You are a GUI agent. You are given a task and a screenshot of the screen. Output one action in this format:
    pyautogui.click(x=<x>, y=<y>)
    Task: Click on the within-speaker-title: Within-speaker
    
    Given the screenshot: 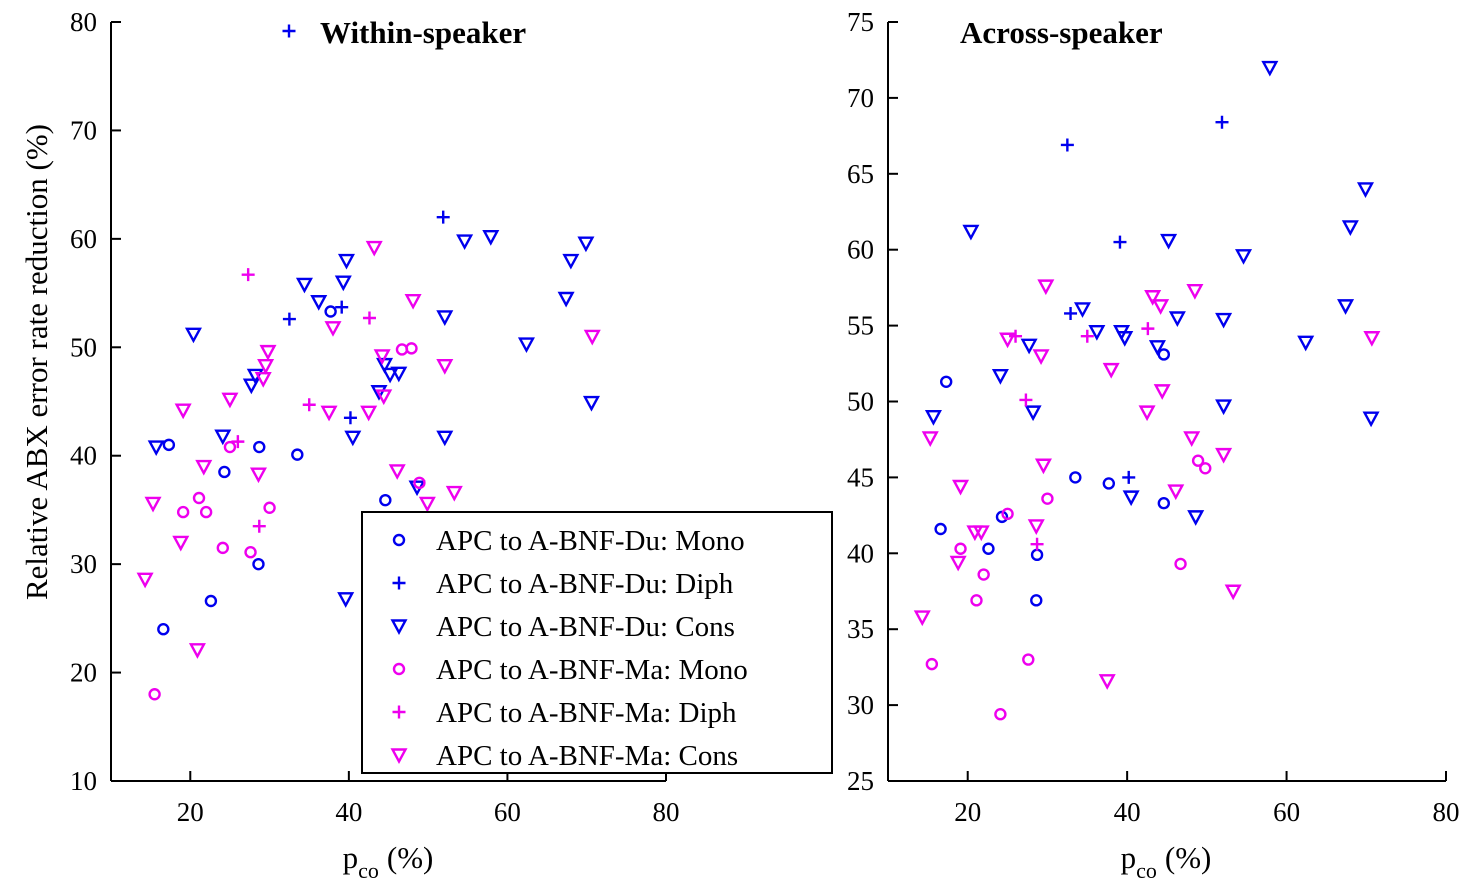 What is the action you would take?
    pyautogui.click(x=423, y=32)
    